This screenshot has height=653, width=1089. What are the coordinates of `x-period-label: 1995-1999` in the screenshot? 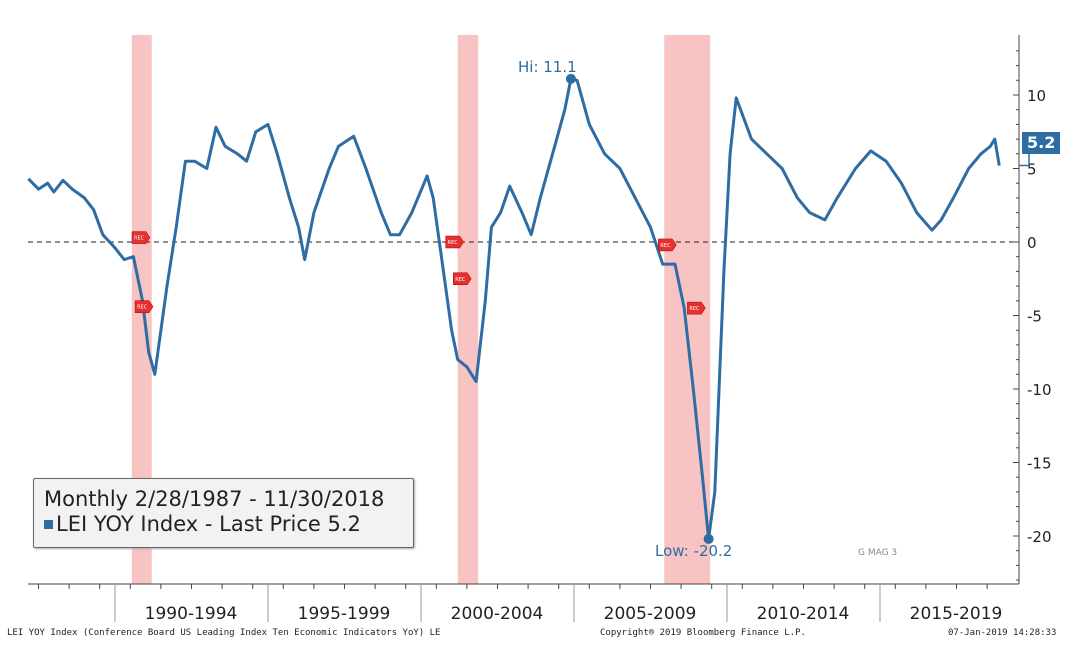 It's located at (344, 614).